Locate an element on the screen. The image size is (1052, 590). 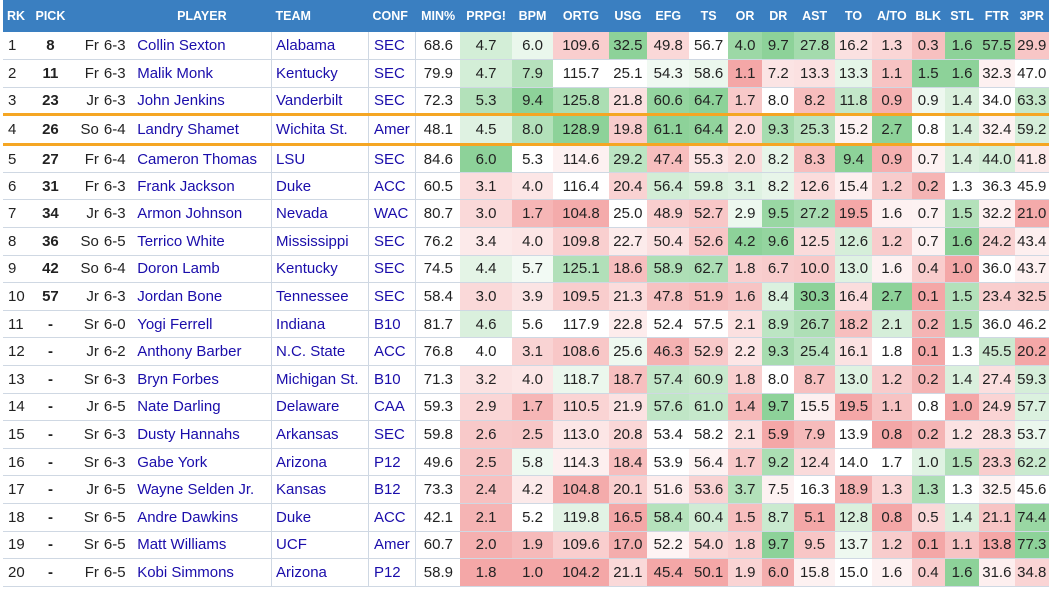
stat-dr-cell: 9.6 is located at coordinates (778, 241).